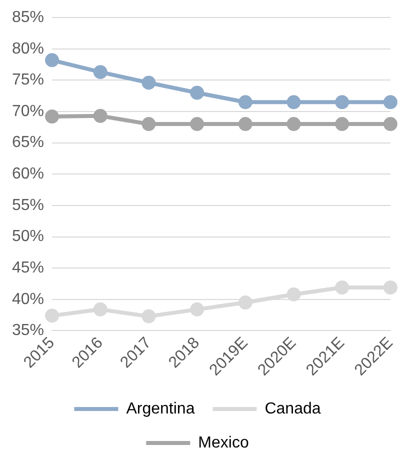 The height and width of the screenshot is (465, 407). What do you see at coordinates (28, 17) in the screenshot?
I see `y-tick-label: 85%` at bounding box center [28, 17].